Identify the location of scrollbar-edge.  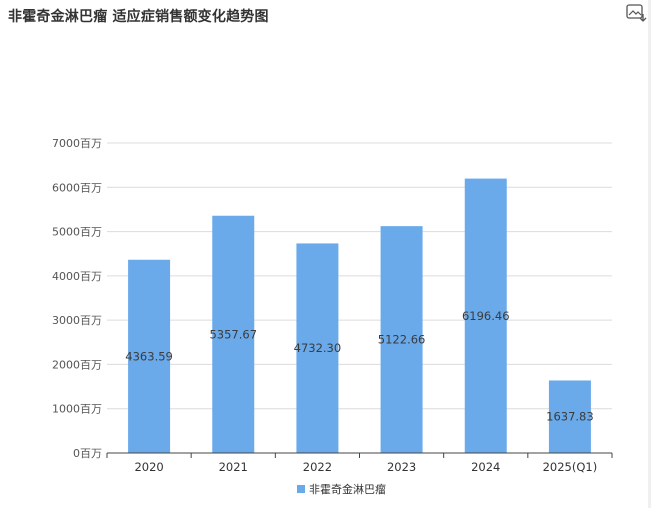
(649, 254).